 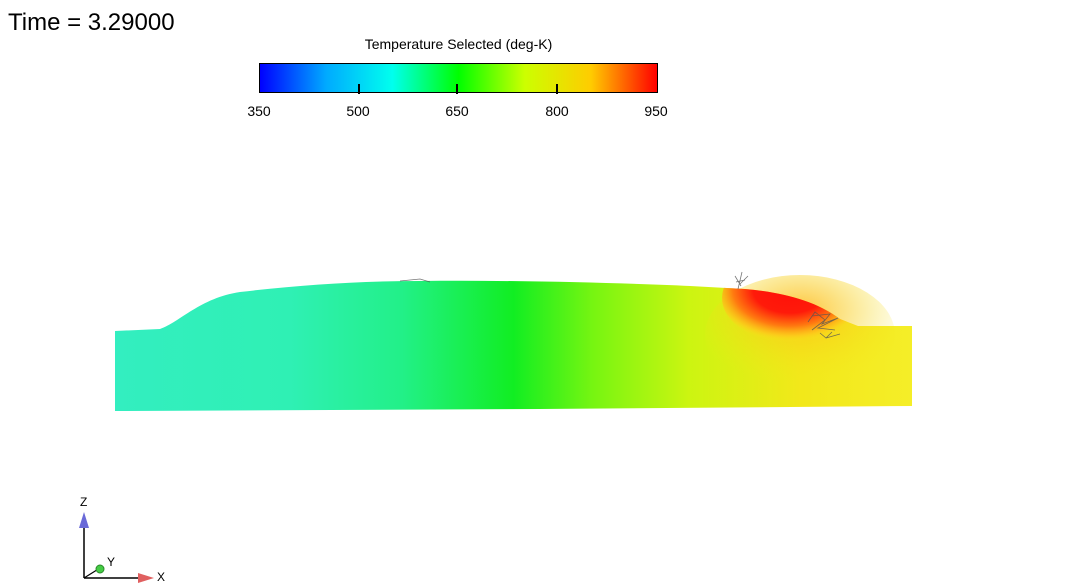 What do you see at coordinates (116, 547) in the screenshot?
I see `axis-triad` at bounding box center [116, 547].